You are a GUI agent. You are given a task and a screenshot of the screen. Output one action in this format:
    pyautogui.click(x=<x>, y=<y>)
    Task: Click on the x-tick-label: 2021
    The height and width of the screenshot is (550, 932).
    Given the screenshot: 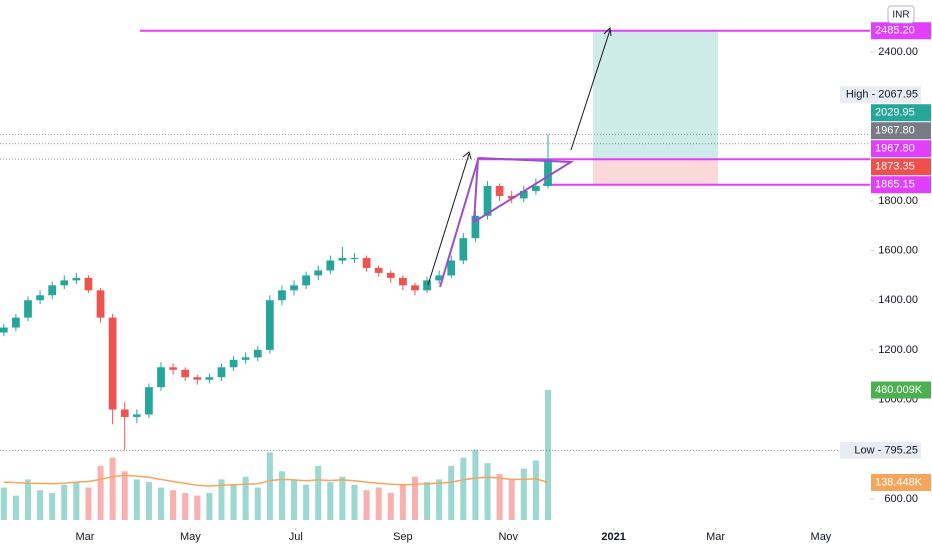 What is the action you would take?
    pyautogui.click(x=613, y=537)
    